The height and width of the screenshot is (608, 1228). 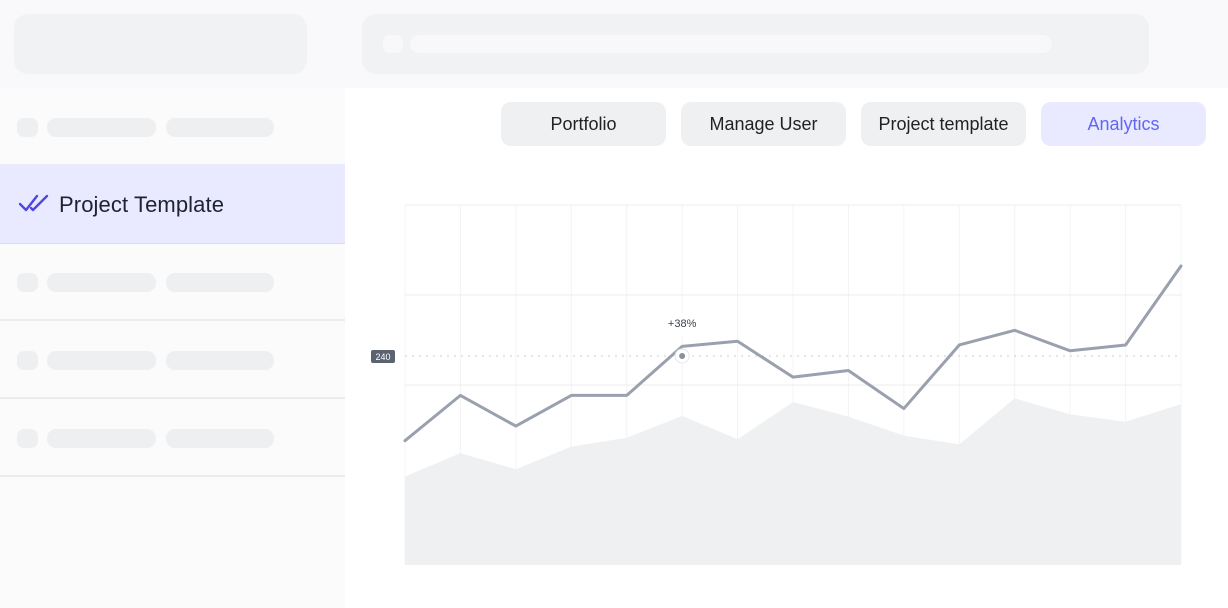 What do you see at coordinates (393, 44) in the screenshot?
I see `search-icon` at bounding box center [393, 44].